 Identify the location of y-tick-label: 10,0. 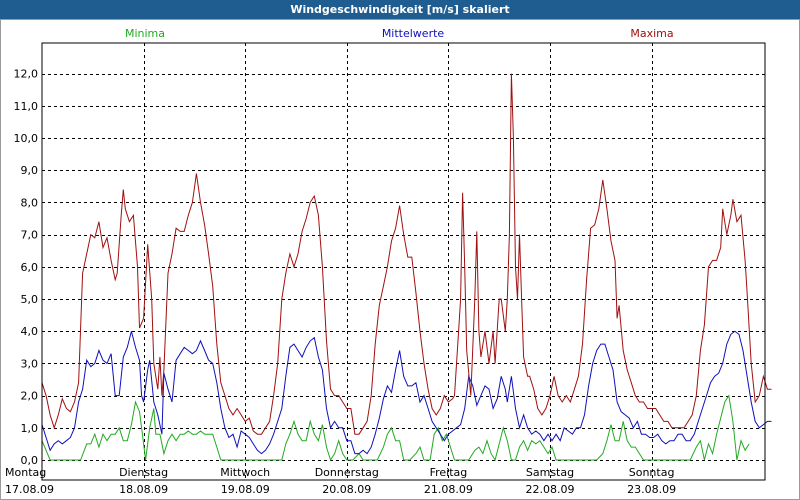
(26, 138).